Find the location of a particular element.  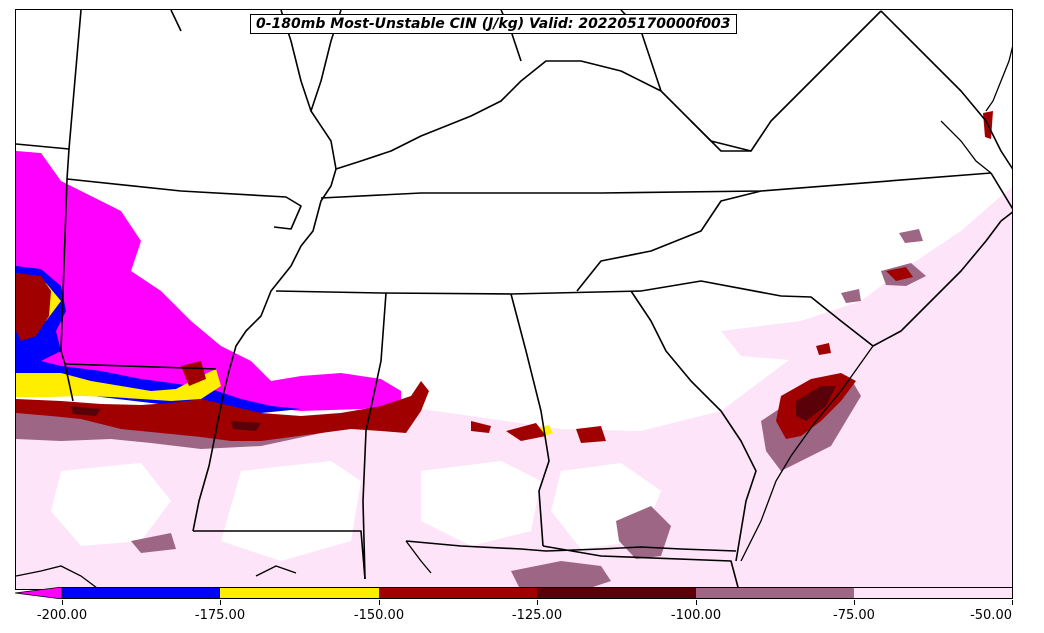

colorbar-tick-label: -200.00 is located at coordinates (62, 615).